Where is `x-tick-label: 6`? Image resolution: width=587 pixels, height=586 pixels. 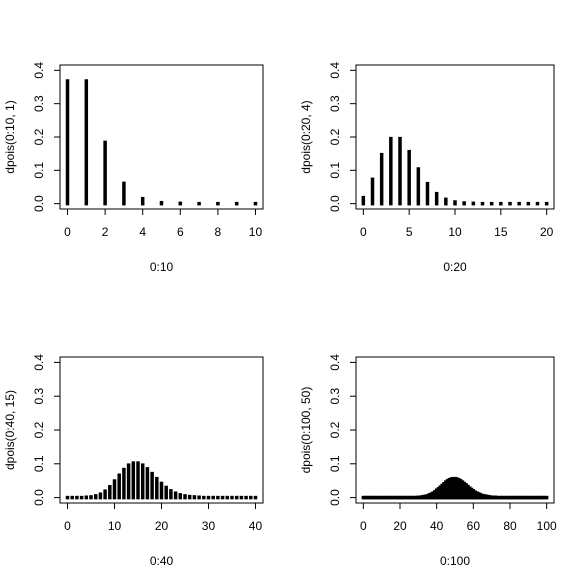 x-tick-label: 6 is located at coordinates (180, 232).